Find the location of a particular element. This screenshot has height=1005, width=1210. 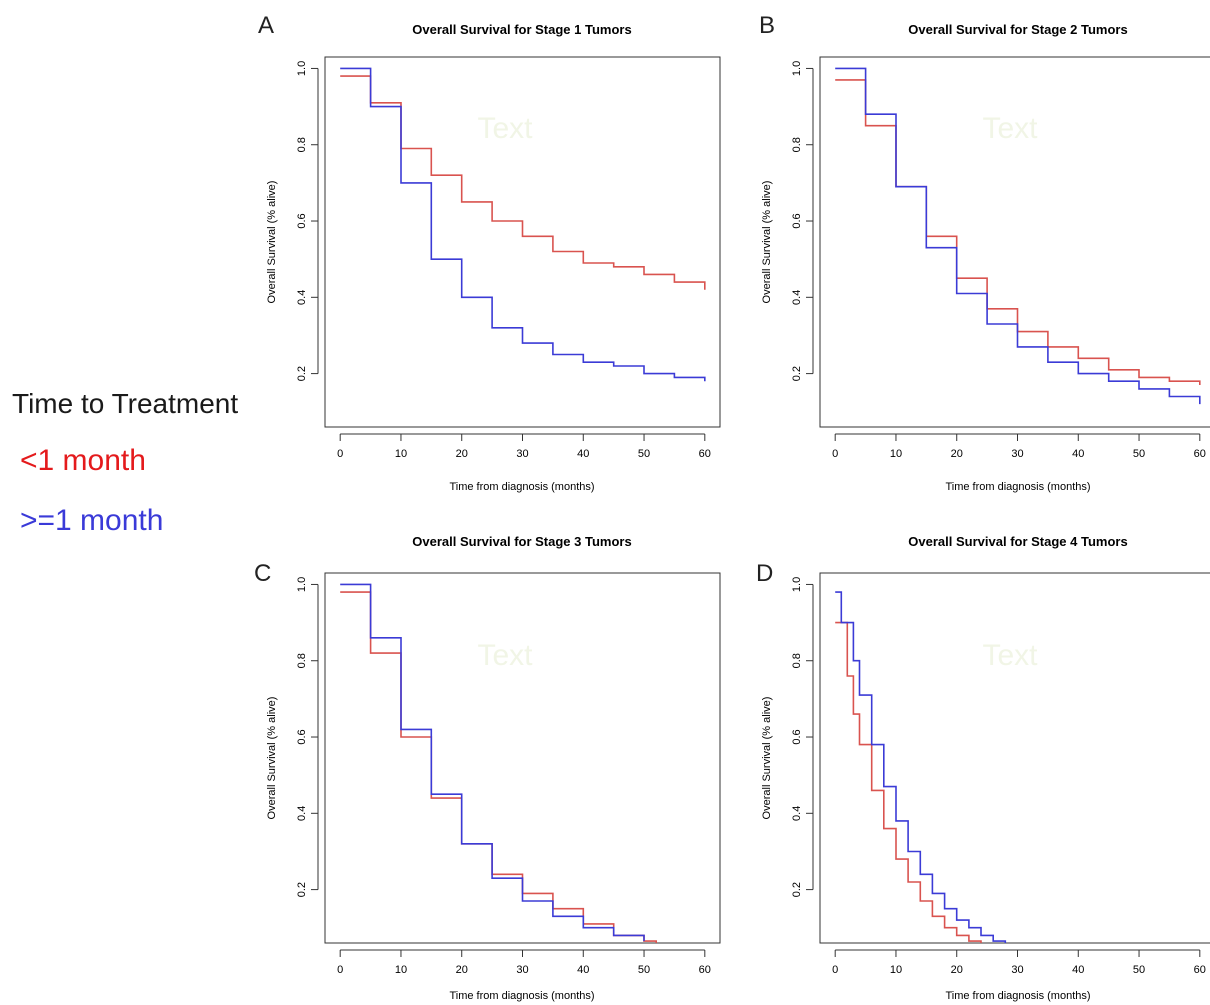

legend-item-ge1-month: >=1 month is located at coordinates (91, 520).